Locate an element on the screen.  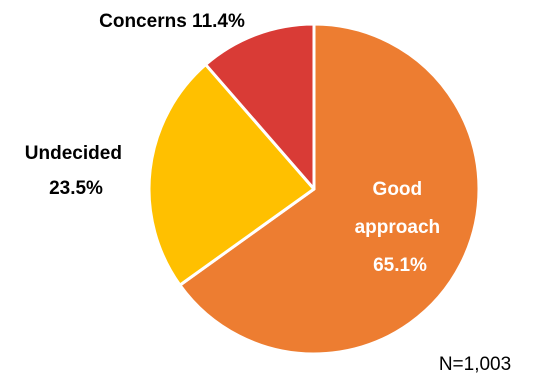
slice-label-good-line2: approach is located at coordinates (398, 227).